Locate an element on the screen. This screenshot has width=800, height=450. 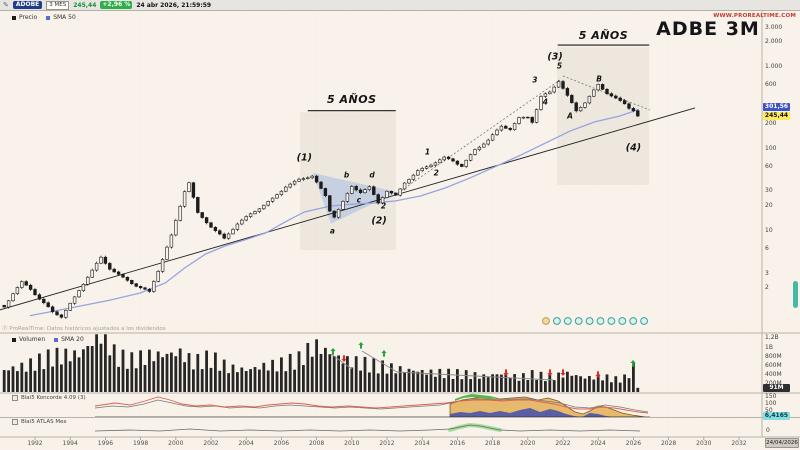
elliott-subwave-label: 1 is located at coordinates (427, 152).